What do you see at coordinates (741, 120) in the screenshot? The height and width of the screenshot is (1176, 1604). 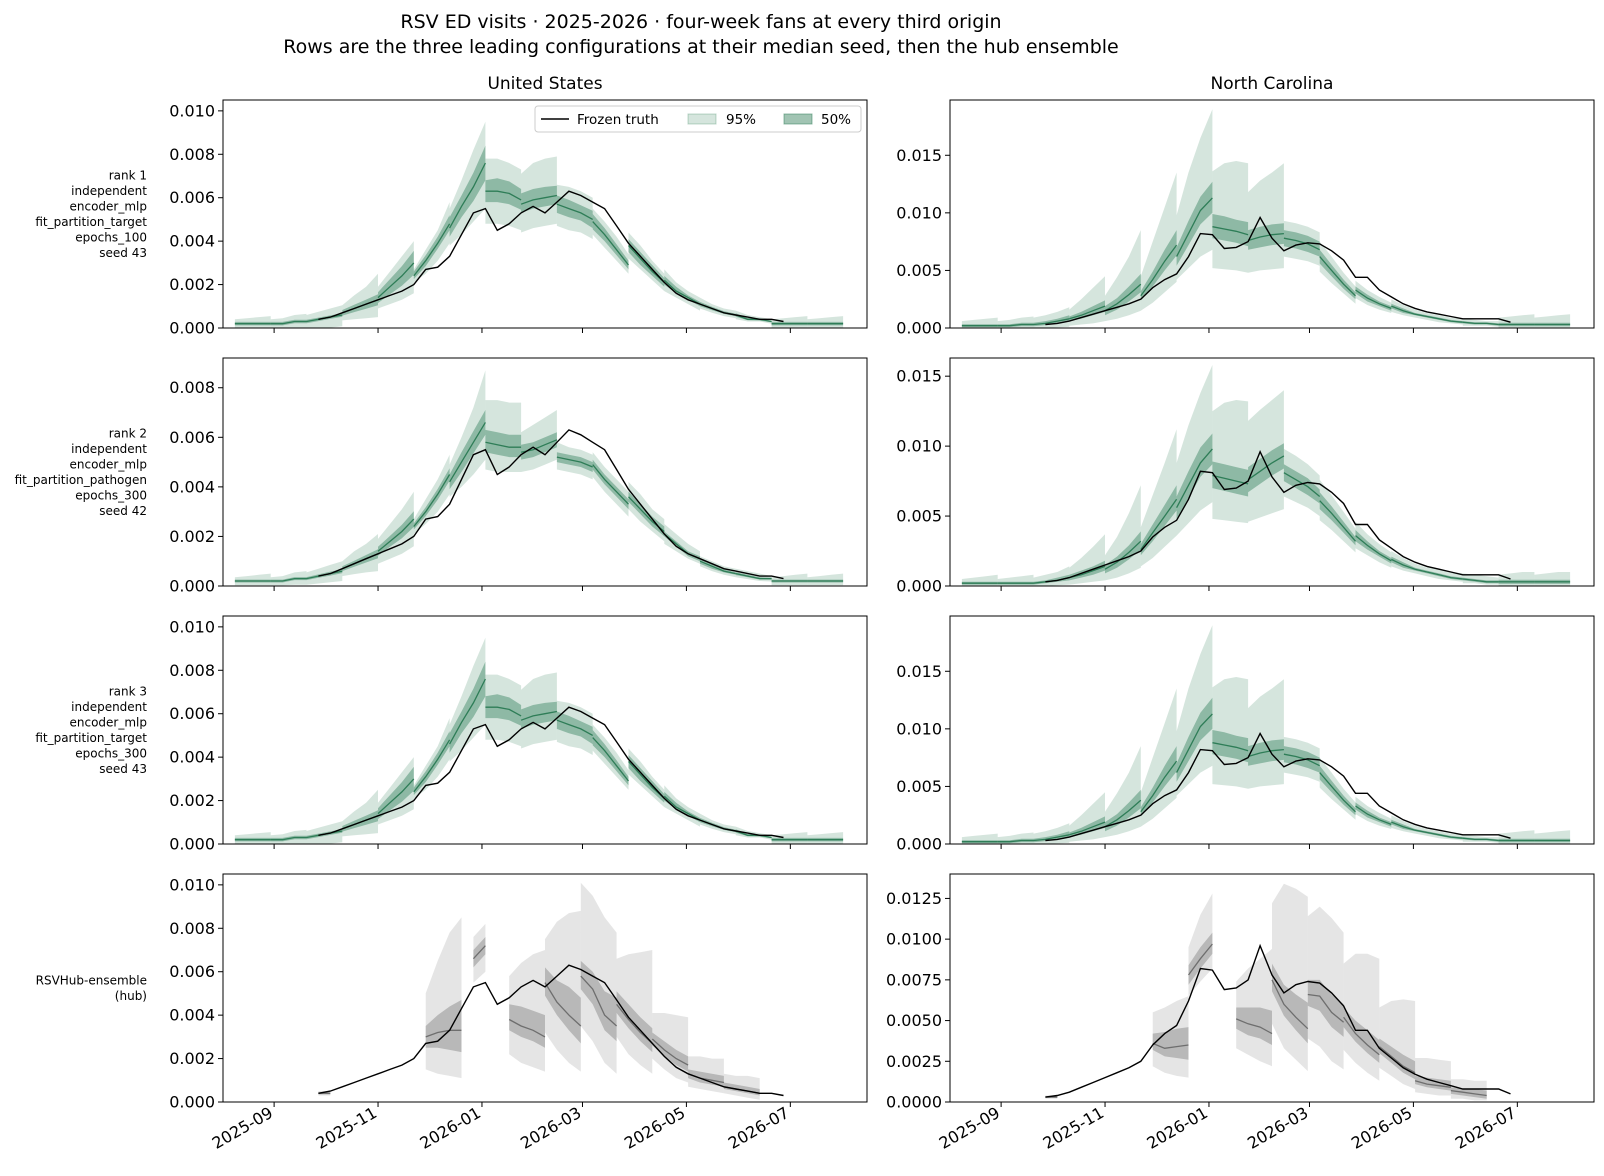 I see `legend-95-label: 95%` at bounding box center [741, 120].